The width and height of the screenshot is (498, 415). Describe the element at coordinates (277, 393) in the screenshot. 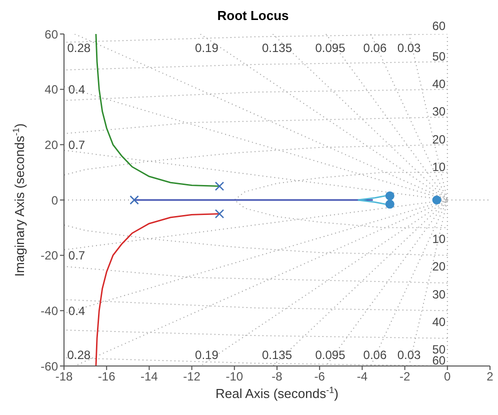

I see `x-axis-title: Real Axis (seconds$^{-1}$)` at that location.